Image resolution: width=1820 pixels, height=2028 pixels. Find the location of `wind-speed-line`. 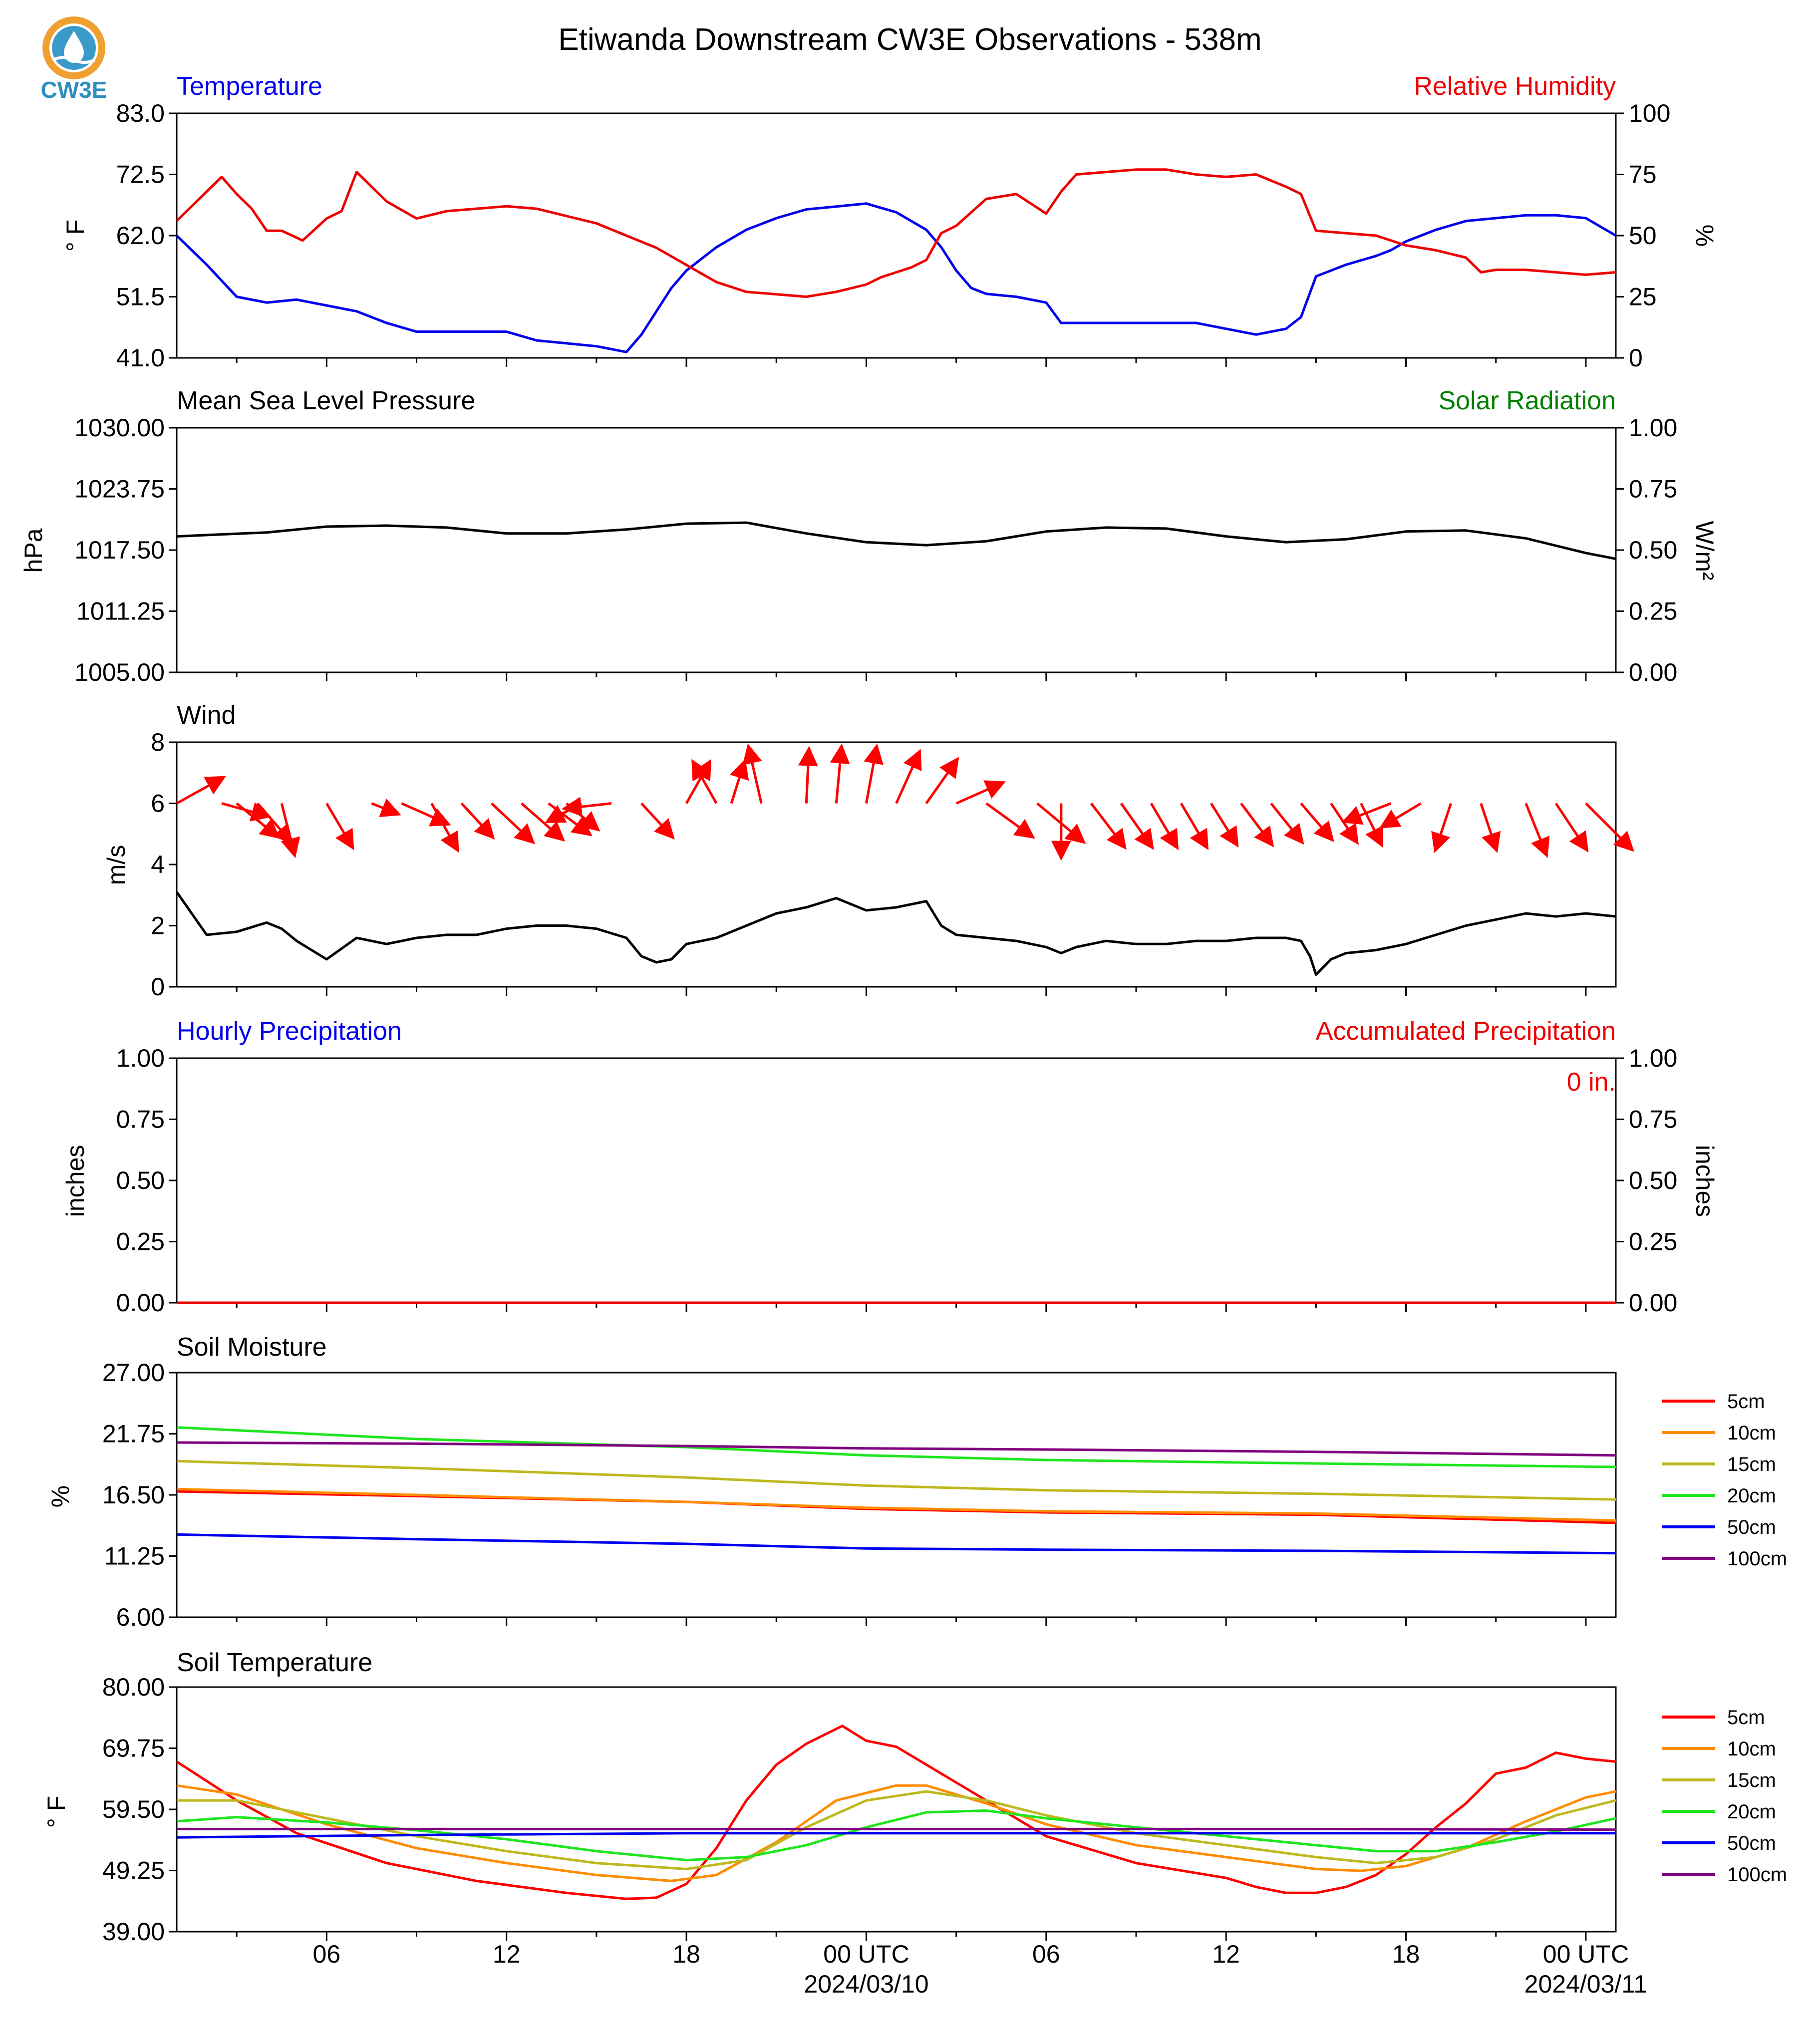

wind-speed-line is located at coordinates (895, 933).